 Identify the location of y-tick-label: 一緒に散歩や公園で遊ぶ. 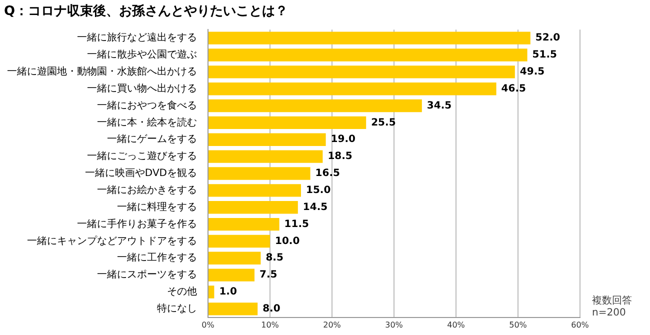
(142, 54).